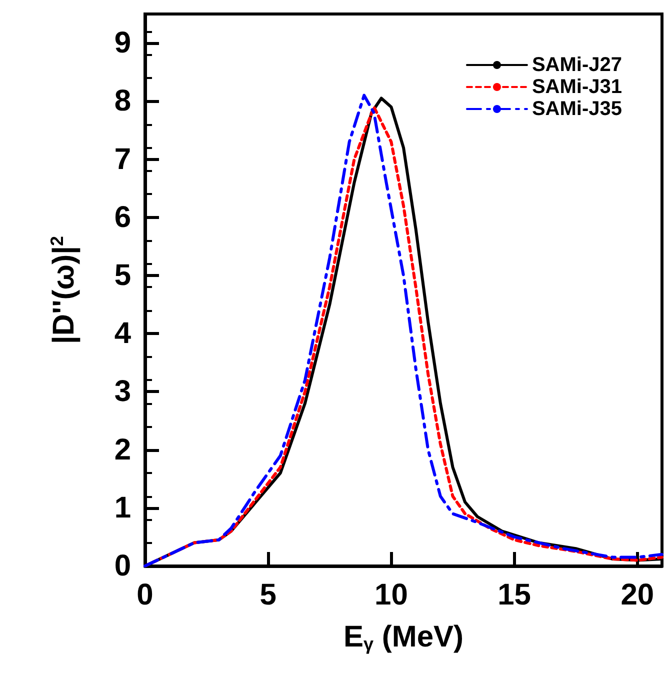 The width and height of the screenshot is (667, 678). Describe the element at coordinates (145, 595) in the screenshot. I see `x-tick-label: 0` at that location.